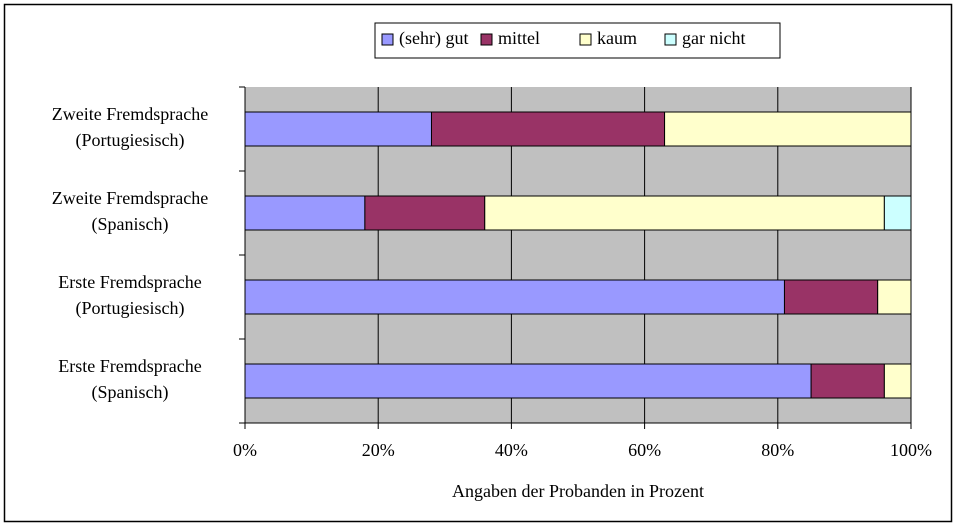  Describe the element at coordinates (713, 38) in the screenshot. I see `legend-label: gar nicht` at that location.